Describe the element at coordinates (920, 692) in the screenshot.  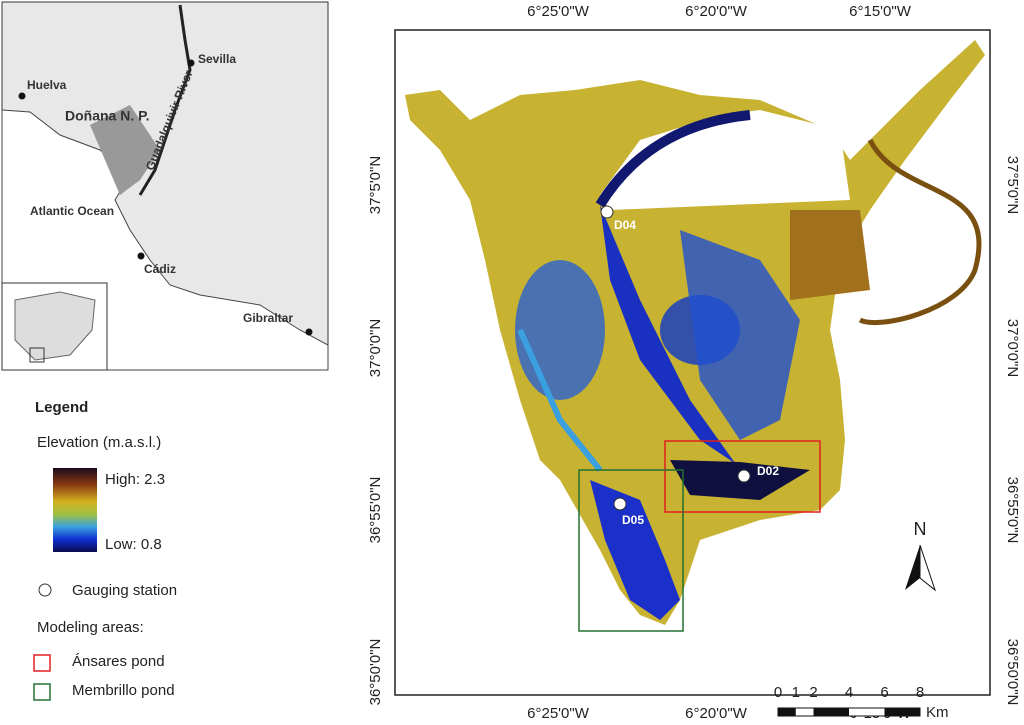
I see `scale-tick: 8` at that location.